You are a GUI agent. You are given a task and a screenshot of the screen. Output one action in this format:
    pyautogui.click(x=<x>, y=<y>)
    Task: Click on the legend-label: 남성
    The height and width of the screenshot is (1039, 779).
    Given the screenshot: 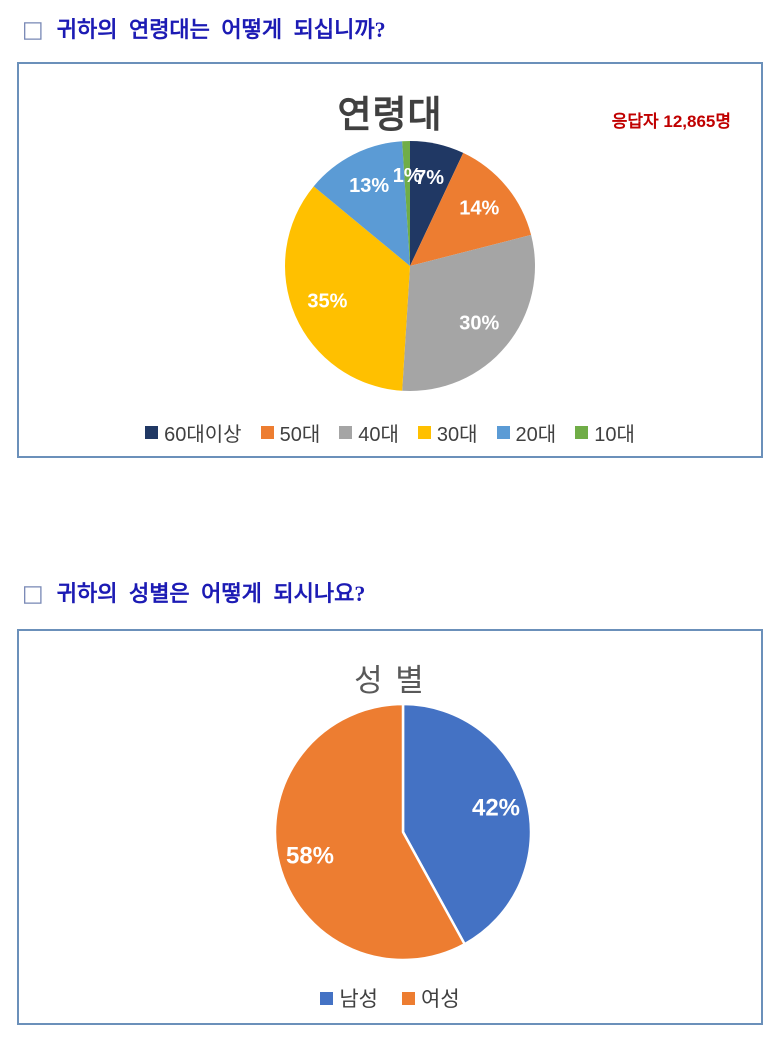 What is the action you would take?
    pyautogui.click(x=358, y=999)
    